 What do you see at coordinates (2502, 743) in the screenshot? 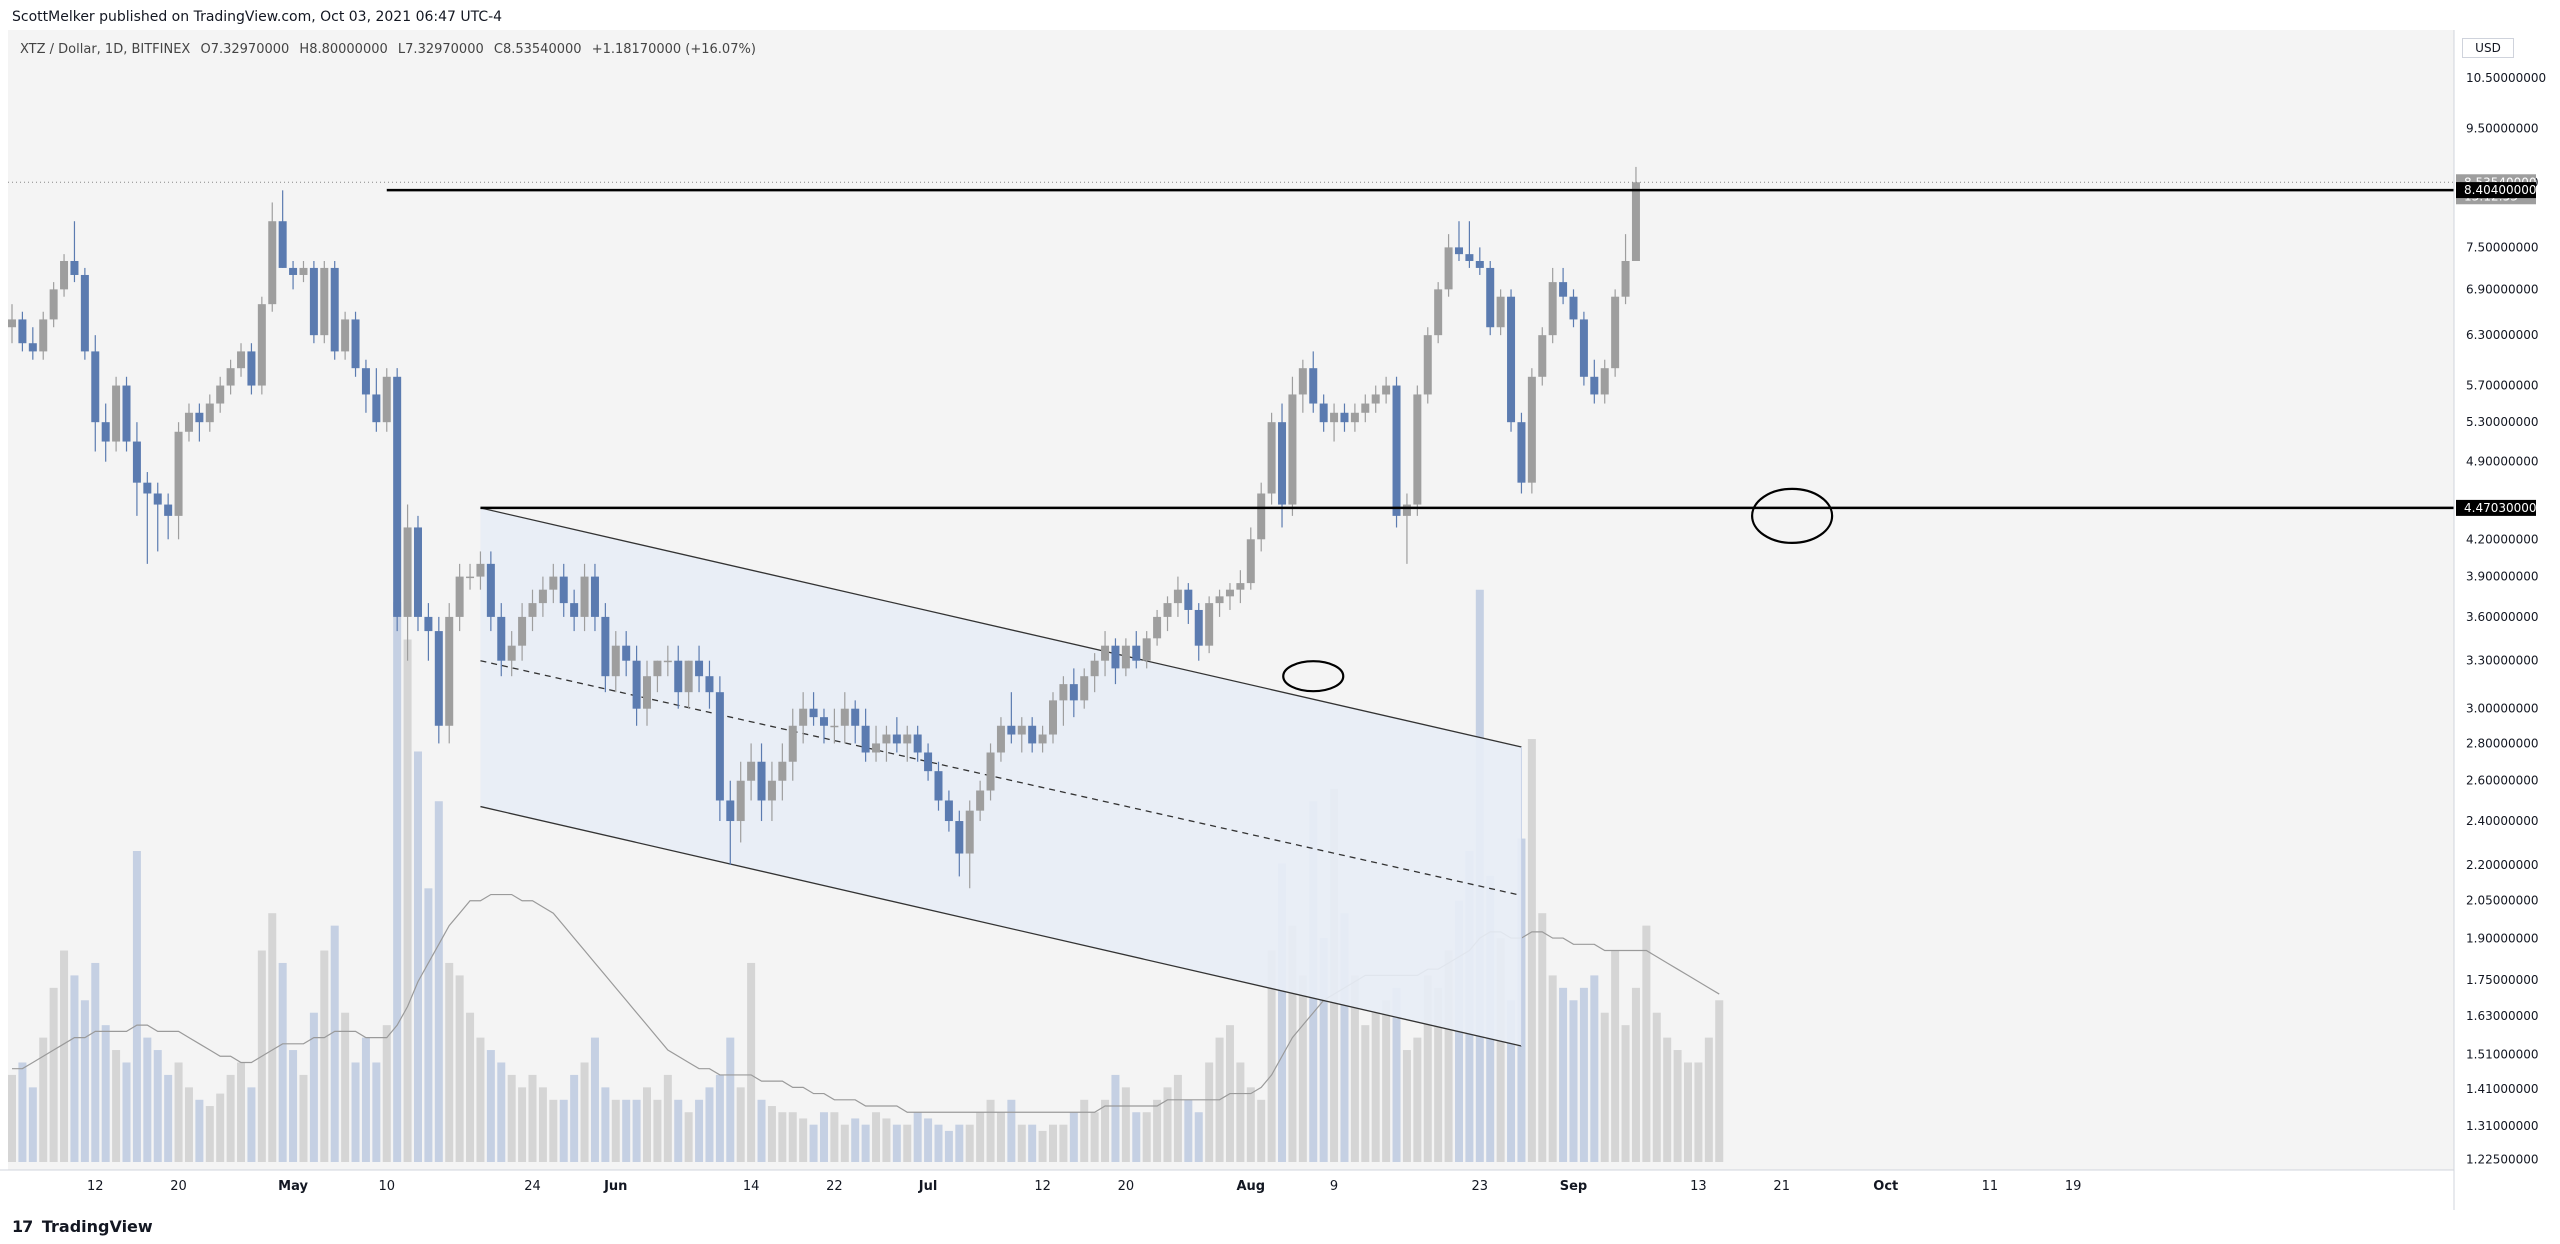
I see `price-tick-label: 2.80000000` at bounding box center [2502, 743].